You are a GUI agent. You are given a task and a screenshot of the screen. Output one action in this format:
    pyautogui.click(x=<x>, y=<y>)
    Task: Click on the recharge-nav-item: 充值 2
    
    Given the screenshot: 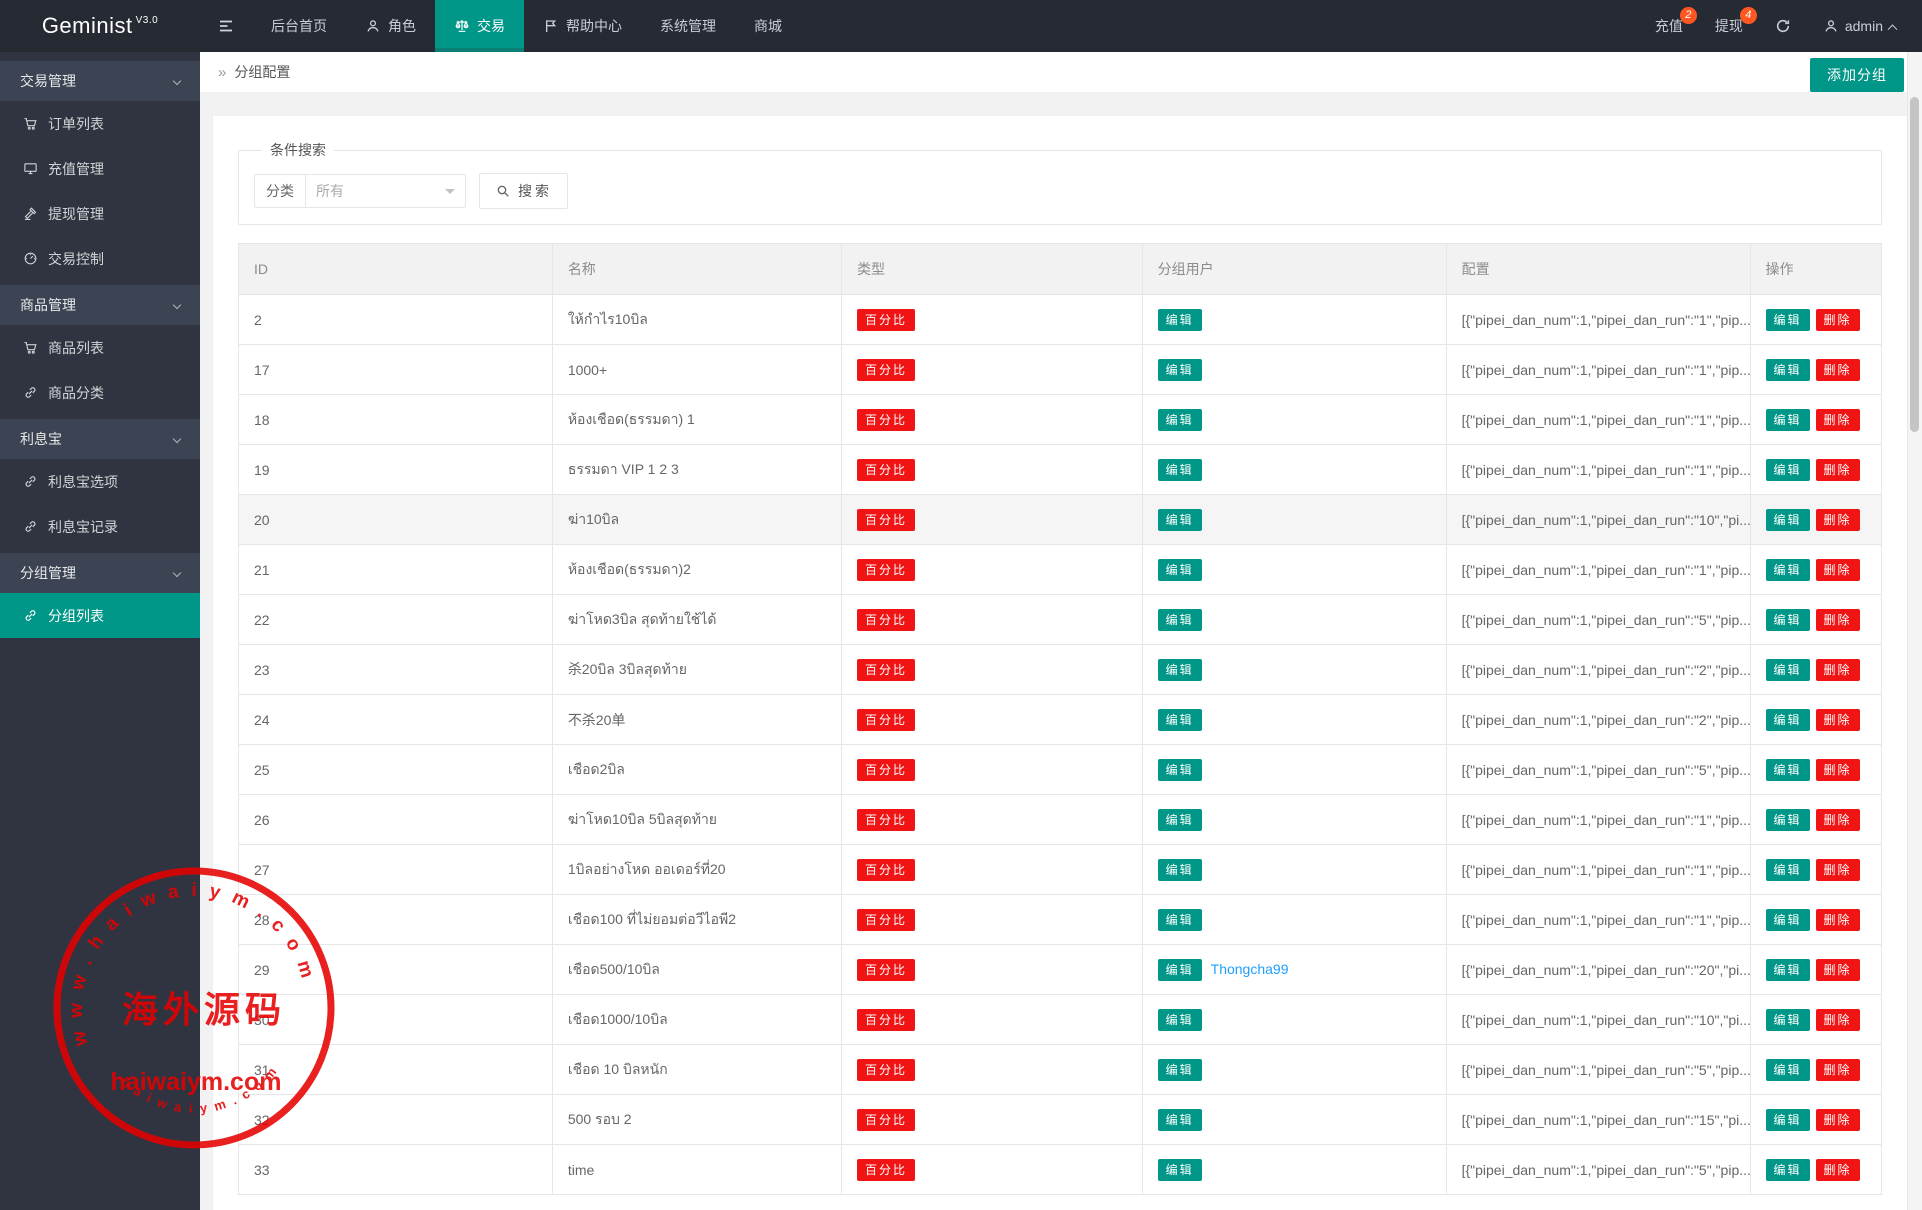 What is the action you would take?
    pyautogui.click(x=1669, y=26)
    